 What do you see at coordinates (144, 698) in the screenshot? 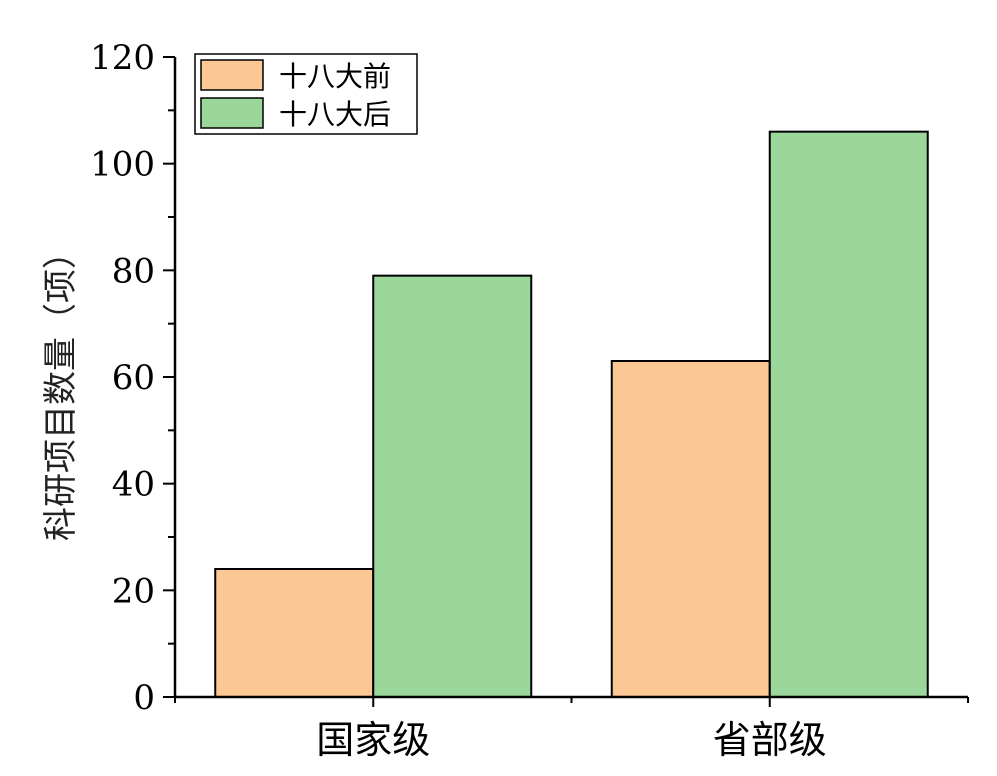
I see `y-tick-label: 0` at bounding box center [144, 698].